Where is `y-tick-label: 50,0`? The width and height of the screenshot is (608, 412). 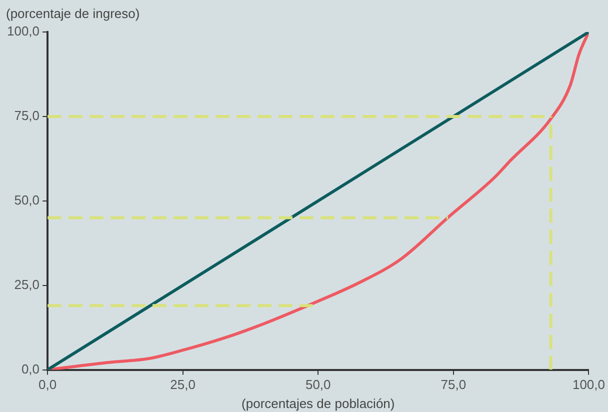
y-tick-label: 50,0 is located at coordinates (27, 200).